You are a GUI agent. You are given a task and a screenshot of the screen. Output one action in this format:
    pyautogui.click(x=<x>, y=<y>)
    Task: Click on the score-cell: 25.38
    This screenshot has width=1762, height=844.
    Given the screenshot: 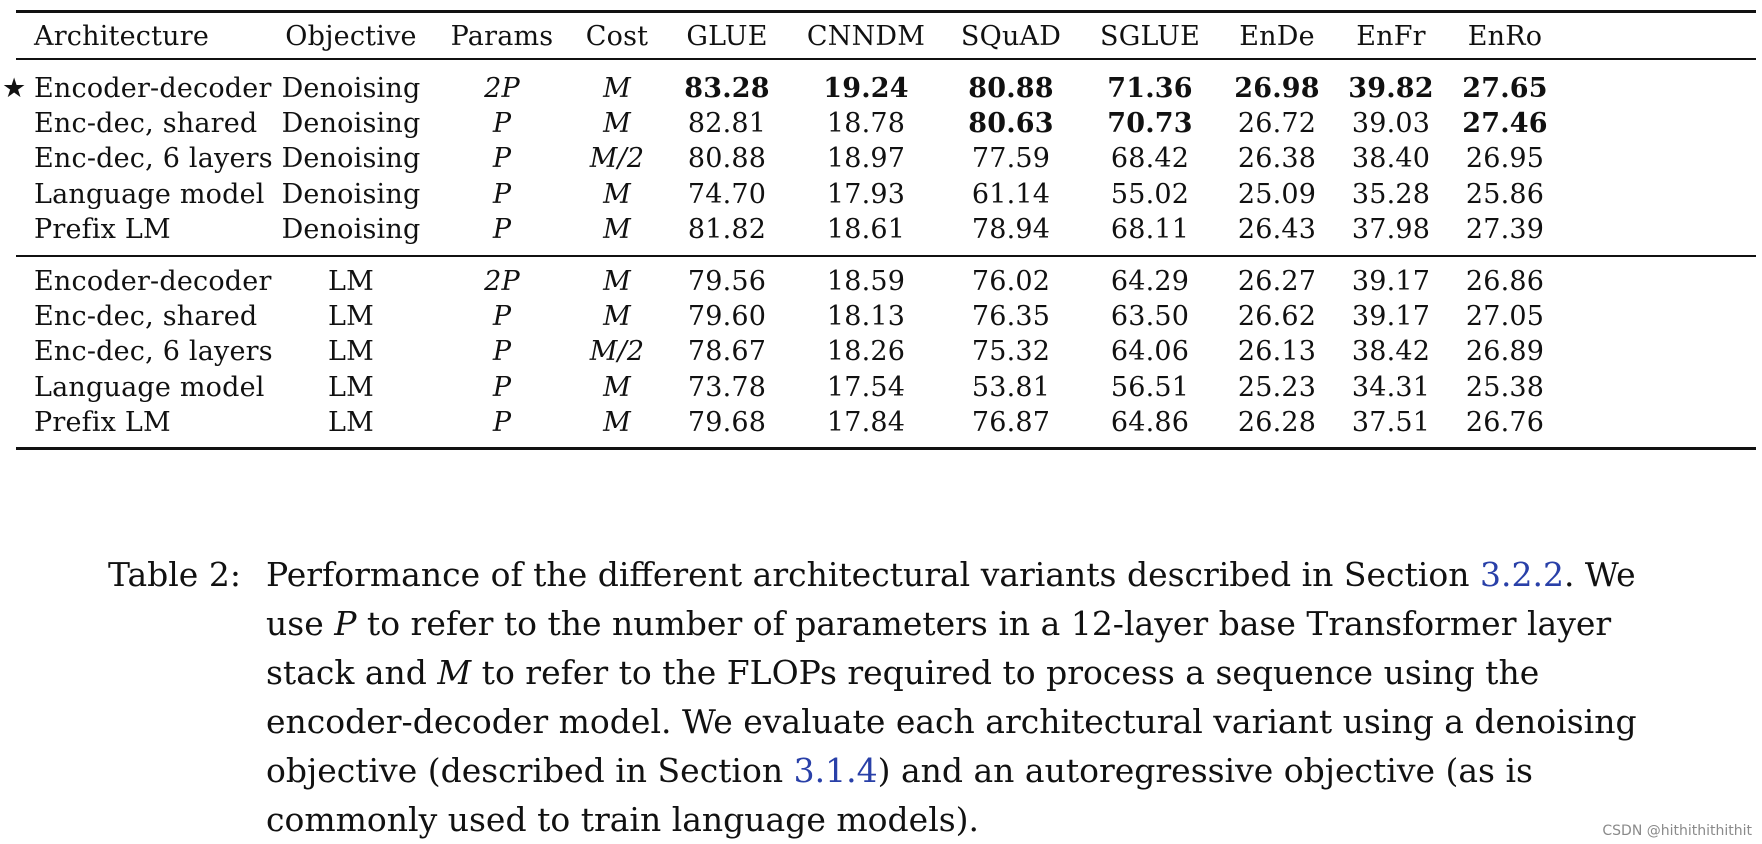 What is the action you would take?
    pyautogui.click(x=1505, y=387)
    